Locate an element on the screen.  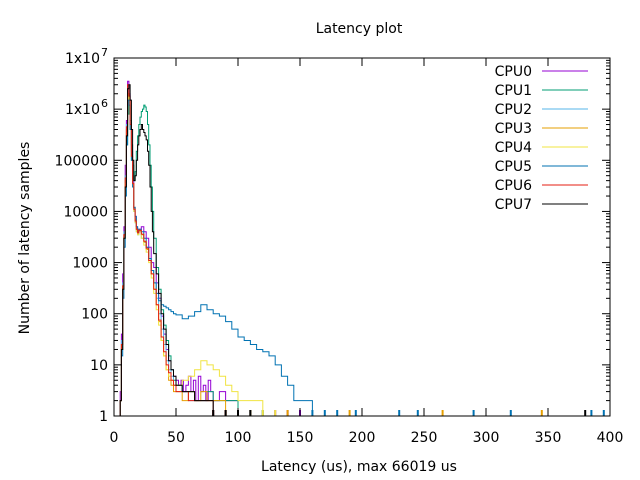
y-tick-label: 1000 is located at coordinates (90, 264).